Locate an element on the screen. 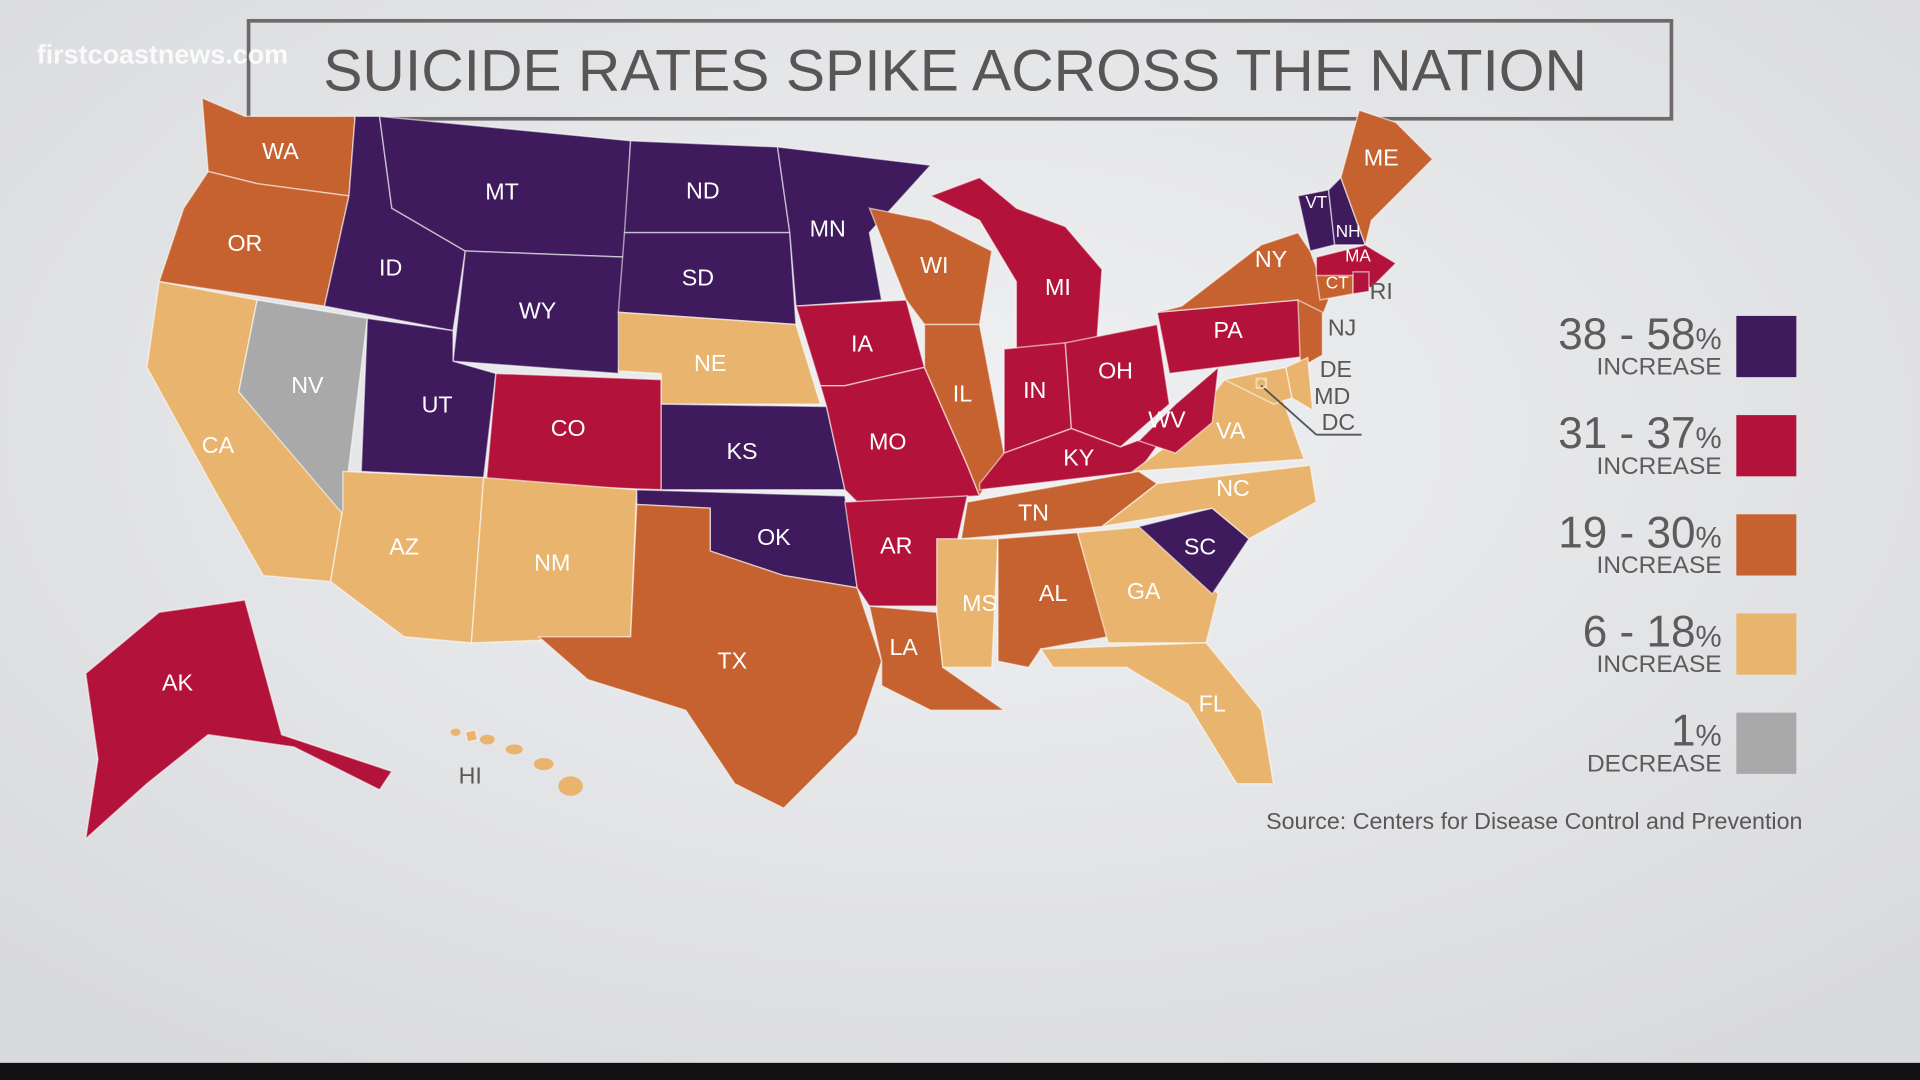 The image size is (1920, 1080). state-label-nc: NC is located at coordinates (1233, 488).